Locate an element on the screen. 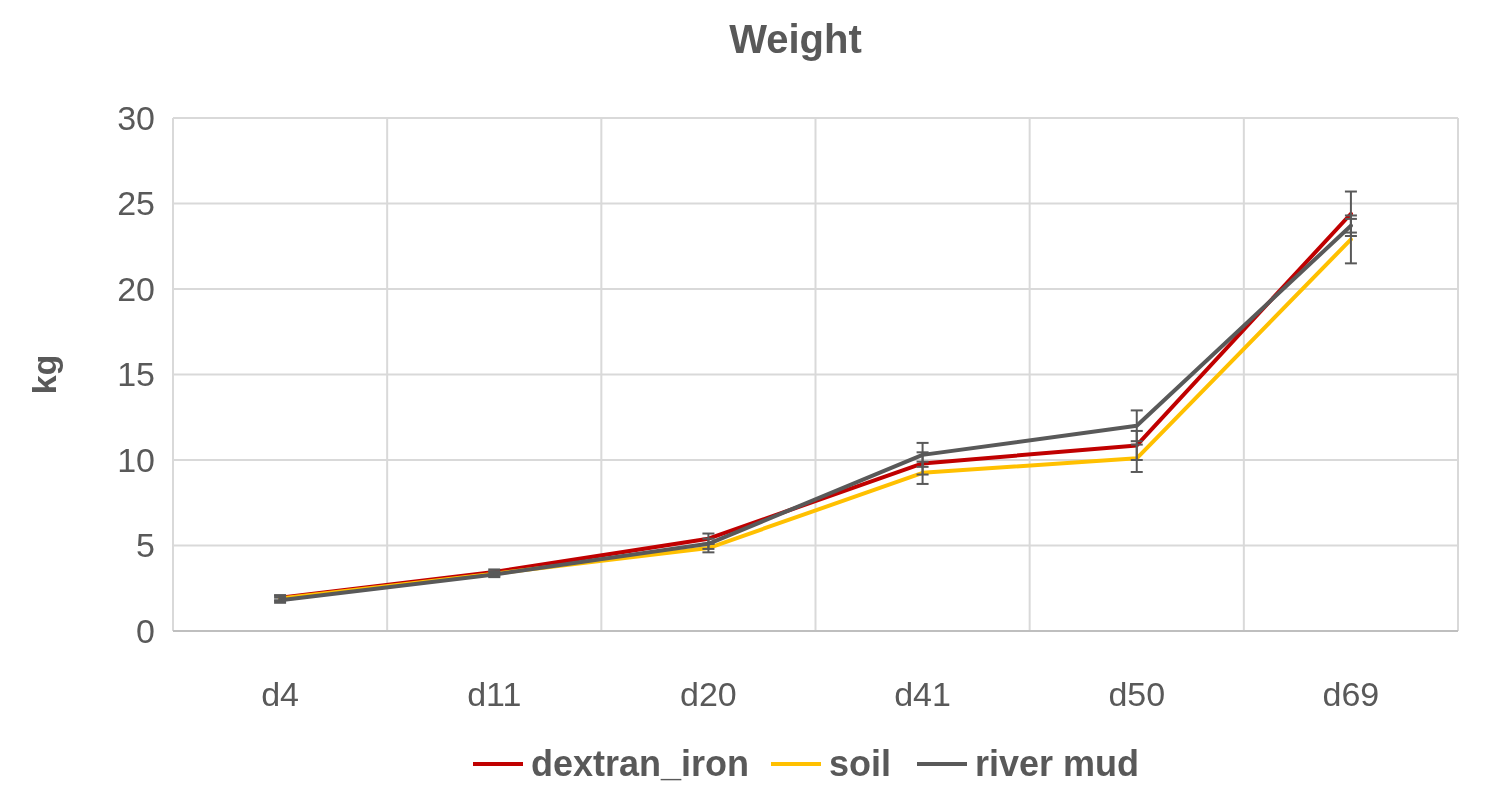  x-tick-label: d69 is located at coordinates (1351, 694).